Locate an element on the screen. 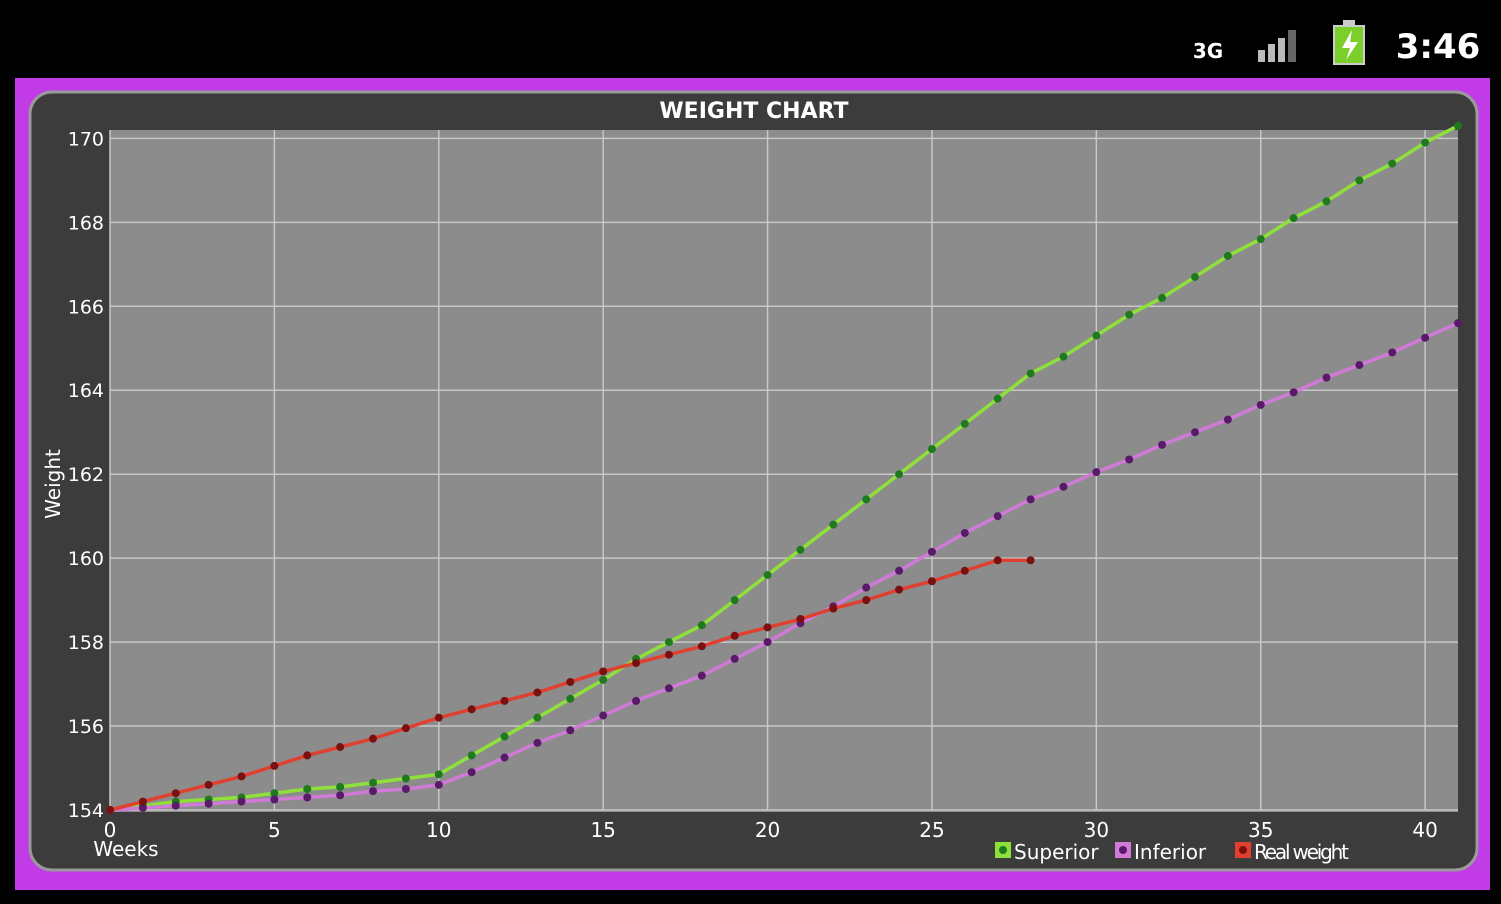  x-tick-label: 10 is located at coordinates (438, 830).